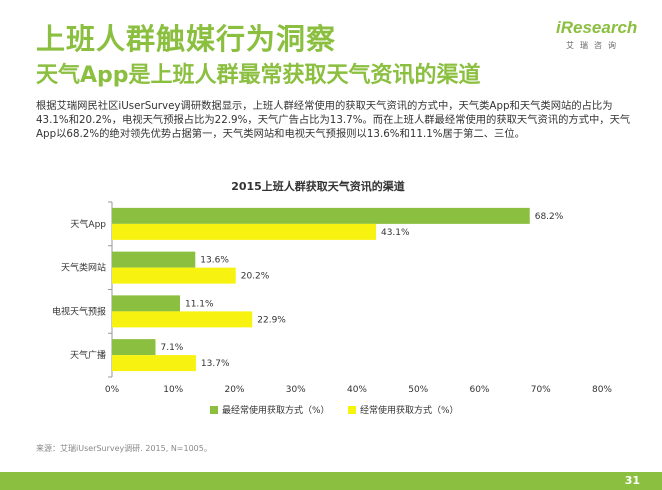 The height and width of the screenshot is (490, 662). What do you see at coordinates (357, 390) in the screenshot?
I see `x-tick-label: 40%` at bounding box center [357, 390].